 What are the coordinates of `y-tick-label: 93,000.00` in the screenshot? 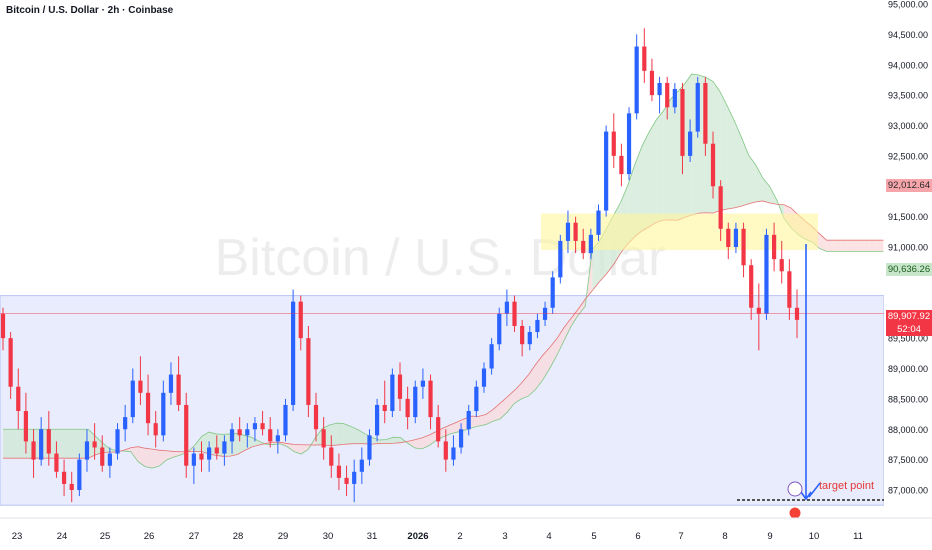 It's located at (908, 126).